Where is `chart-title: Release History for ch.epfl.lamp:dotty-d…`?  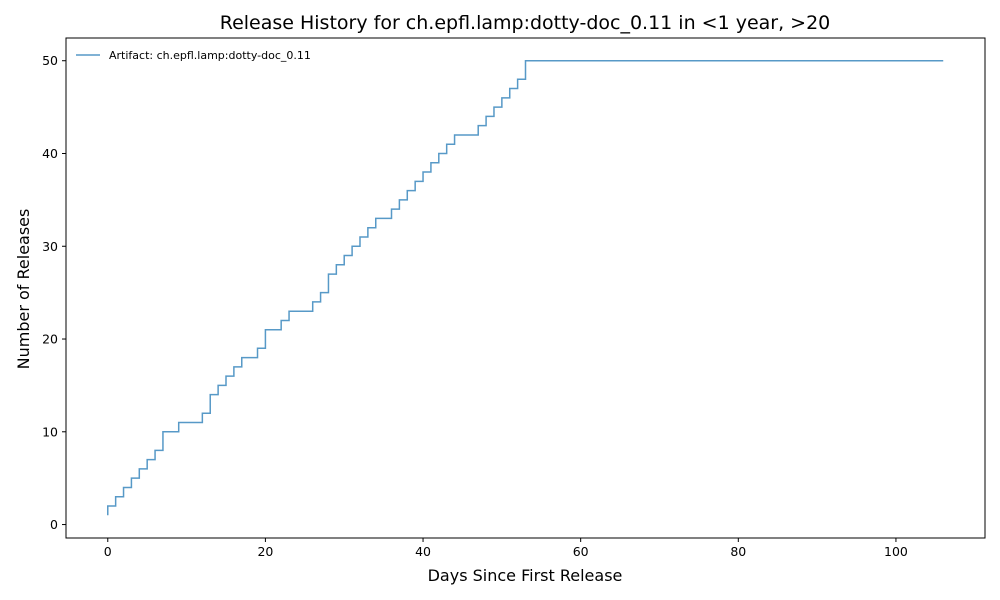
chart-title: Release History for ch.epfl.lamp:dotty-d… is located at coordinates (525, 23).